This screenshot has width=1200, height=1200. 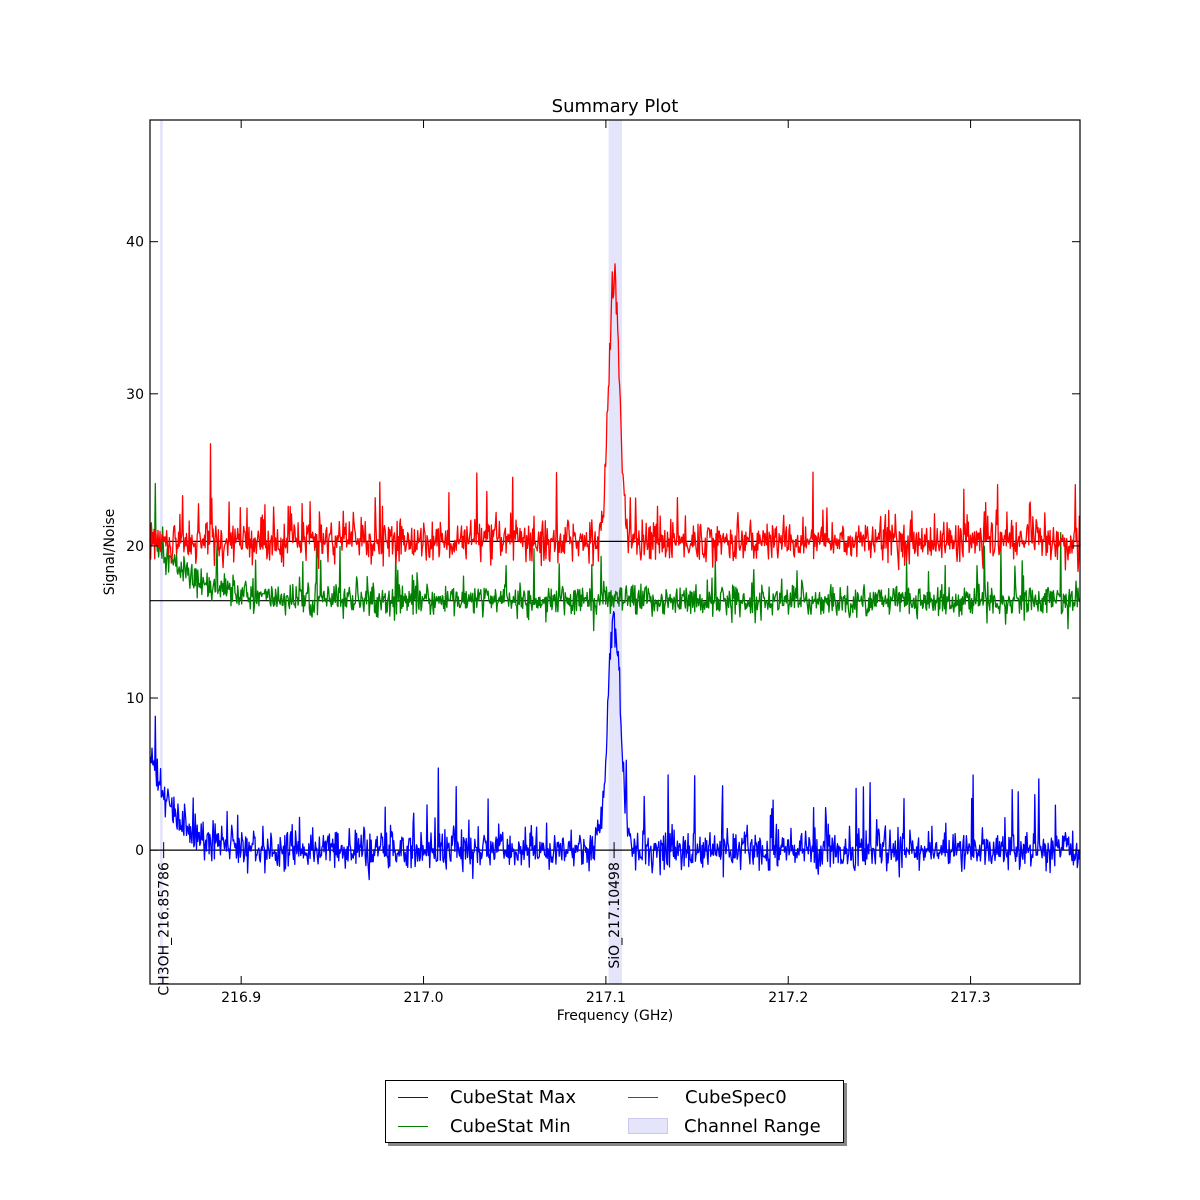 I want to click on legend-swatch-cubestat-min, so click(x=413, y=1126).